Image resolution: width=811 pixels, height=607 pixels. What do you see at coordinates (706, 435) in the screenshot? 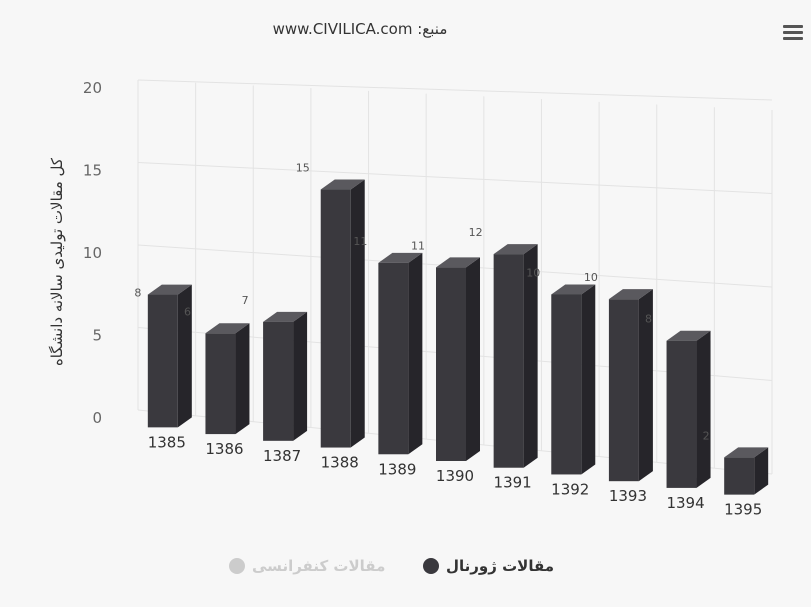
I see `data-label: 2` at bounding box center [706, 435].